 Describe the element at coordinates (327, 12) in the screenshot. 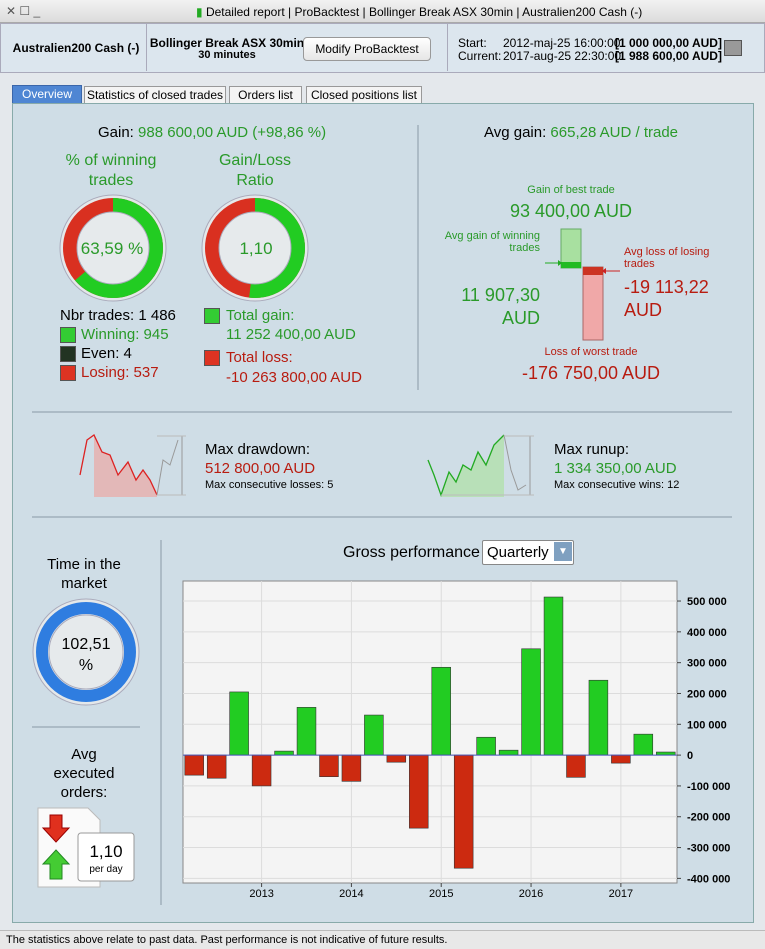

I see `title-part: ProBacktest` at that location.